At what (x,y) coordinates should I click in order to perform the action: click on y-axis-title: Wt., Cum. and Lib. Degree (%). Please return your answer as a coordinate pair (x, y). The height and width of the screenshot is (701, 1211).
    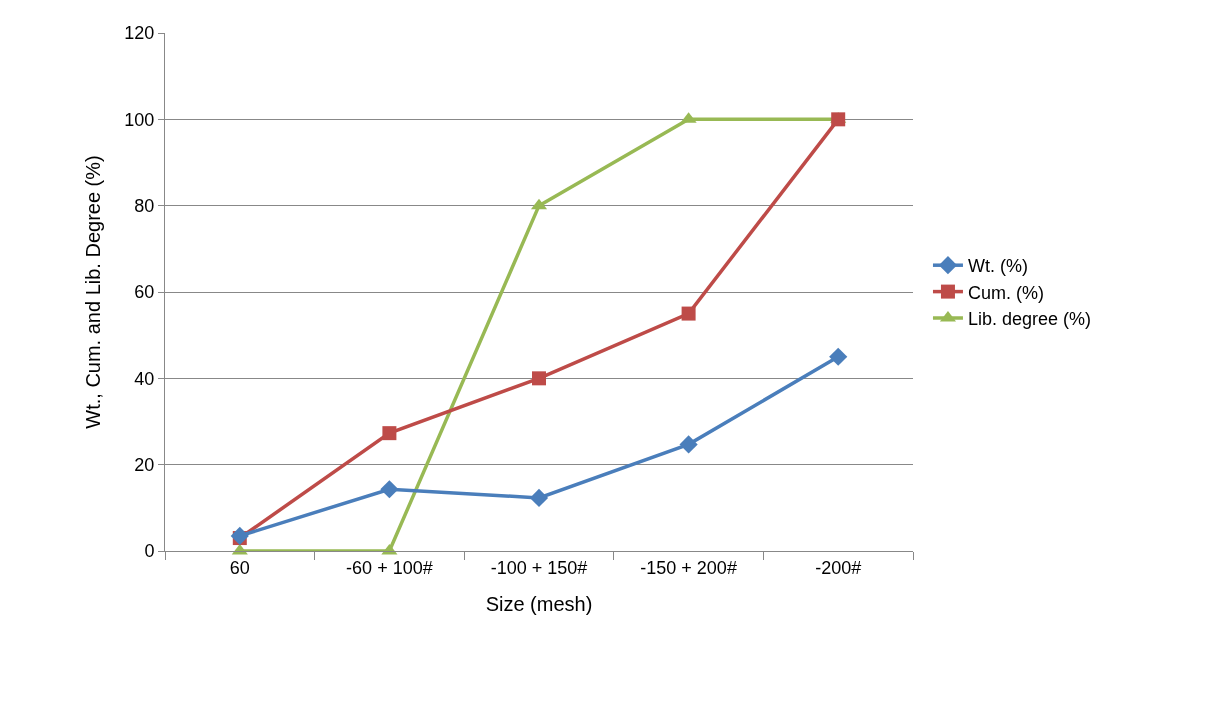
    Looking at the image, I should click on (92, 292).